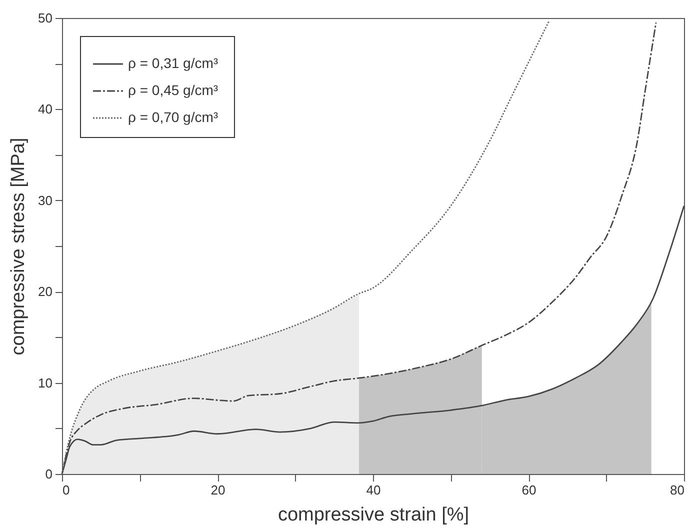 This screenshot has height=532, width=695. What do you see at coordinates (19, 247) in the screenshot?
I see `y-axis-title: compressive stress [MPa]` at bounding box center [19, 247].